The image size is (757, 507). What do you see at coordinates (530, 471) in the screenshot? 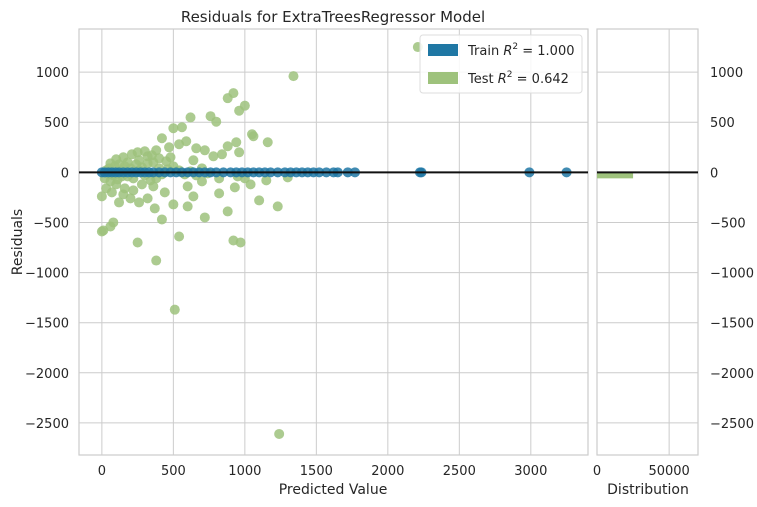
I see `x-tick-label: 3000` at bounding box center [530, 471].